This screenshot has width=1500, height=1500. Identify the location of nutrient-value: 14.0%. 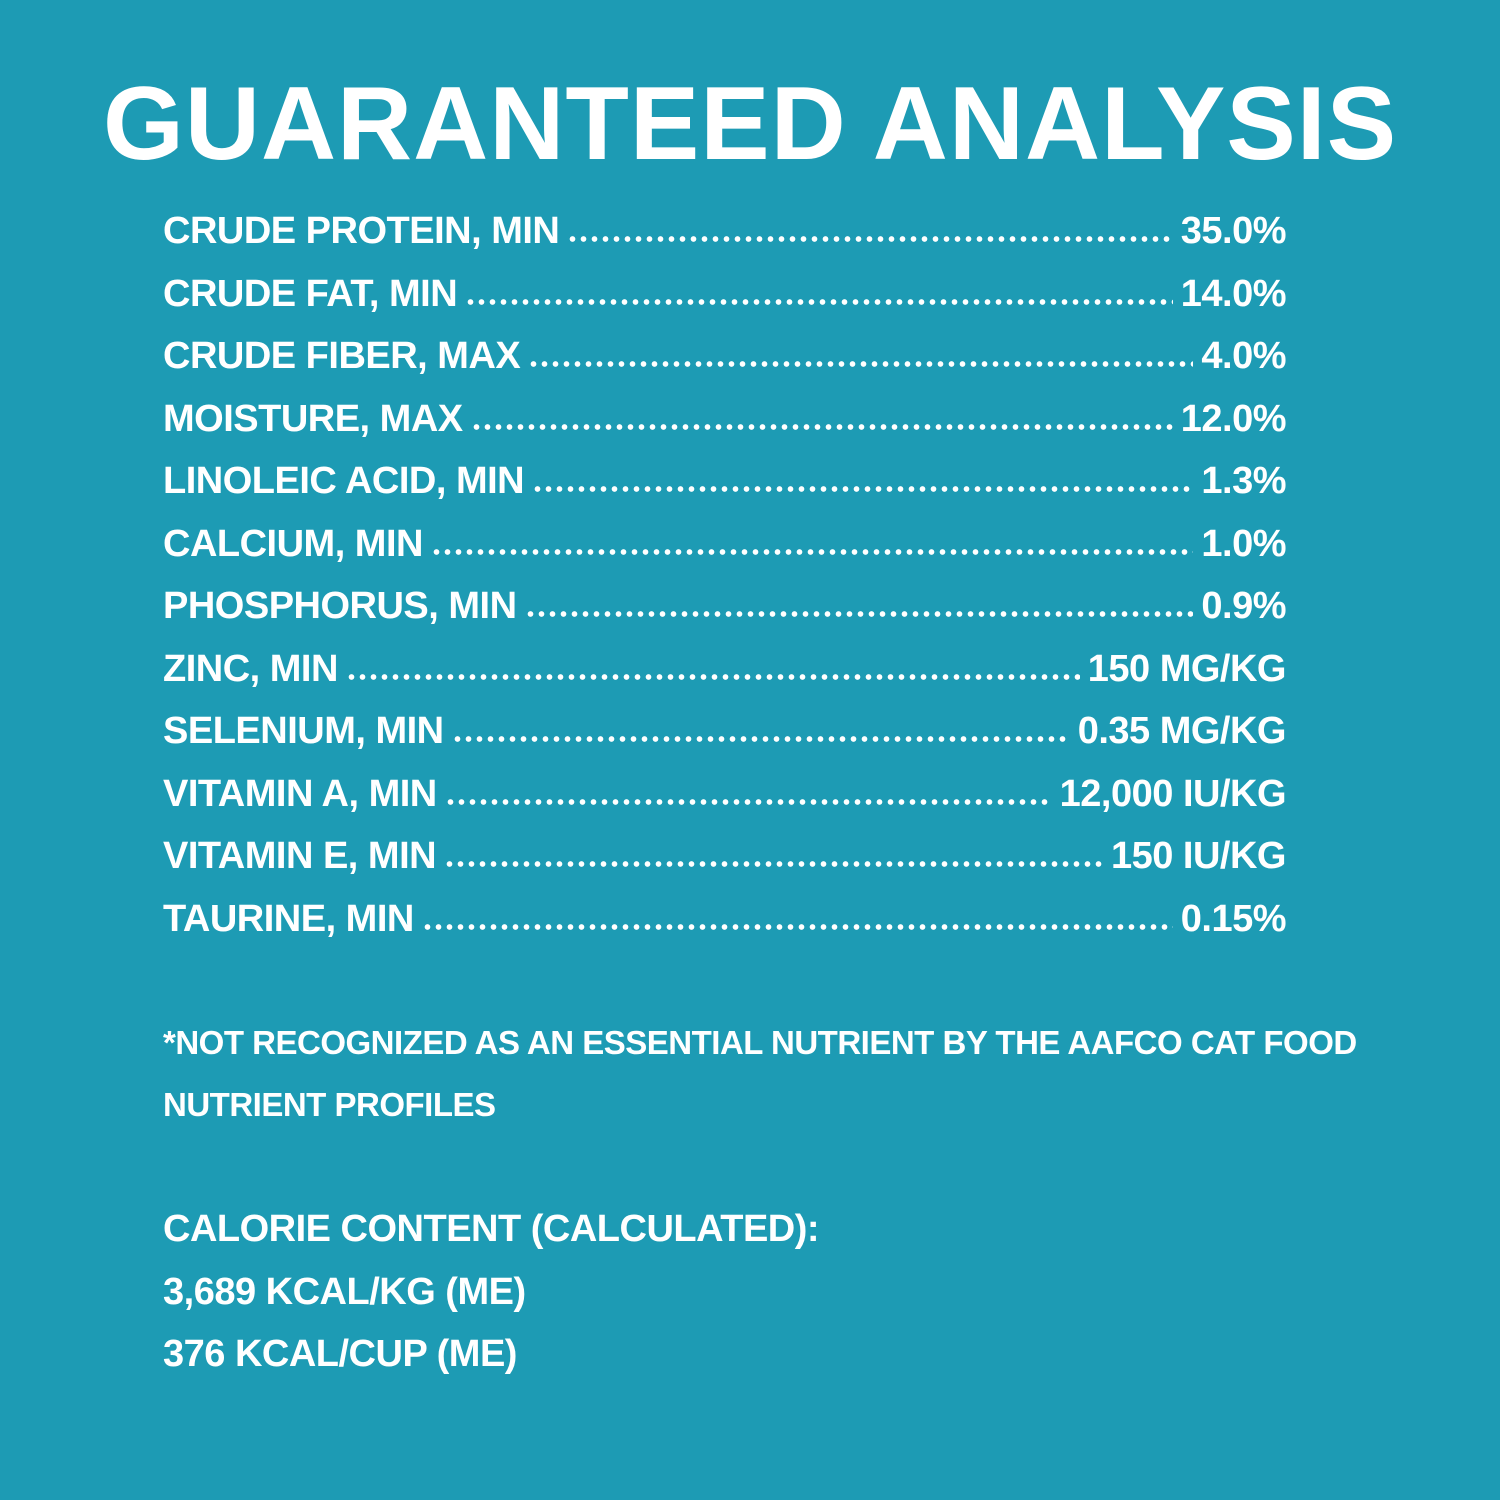
(1233, 293).